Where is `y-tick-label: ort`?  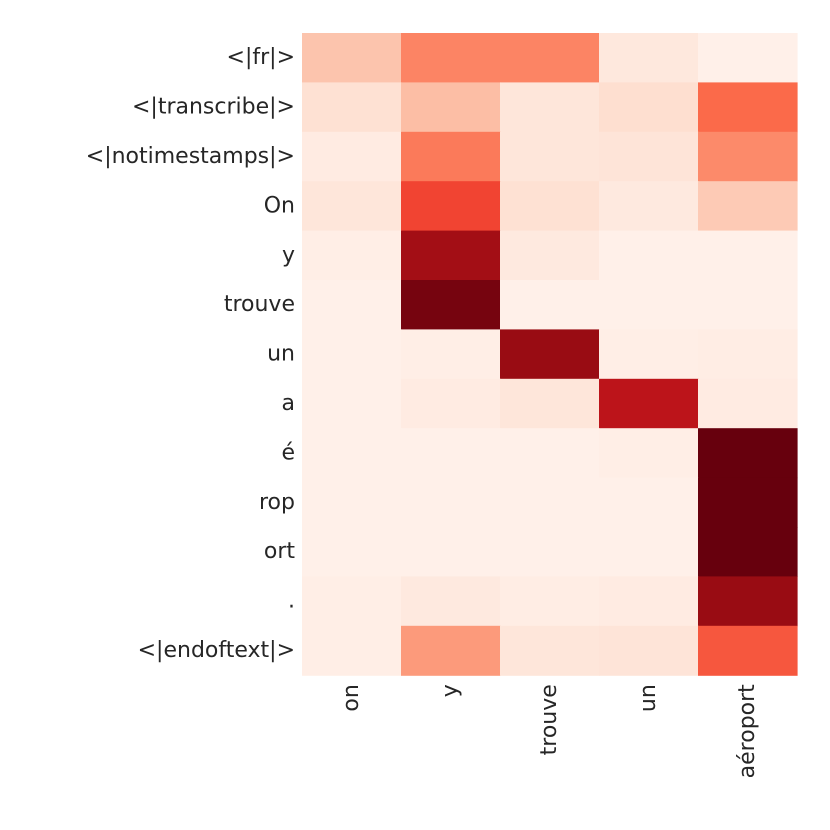 y-tick-label: ort is located at coordinates (280, 551).